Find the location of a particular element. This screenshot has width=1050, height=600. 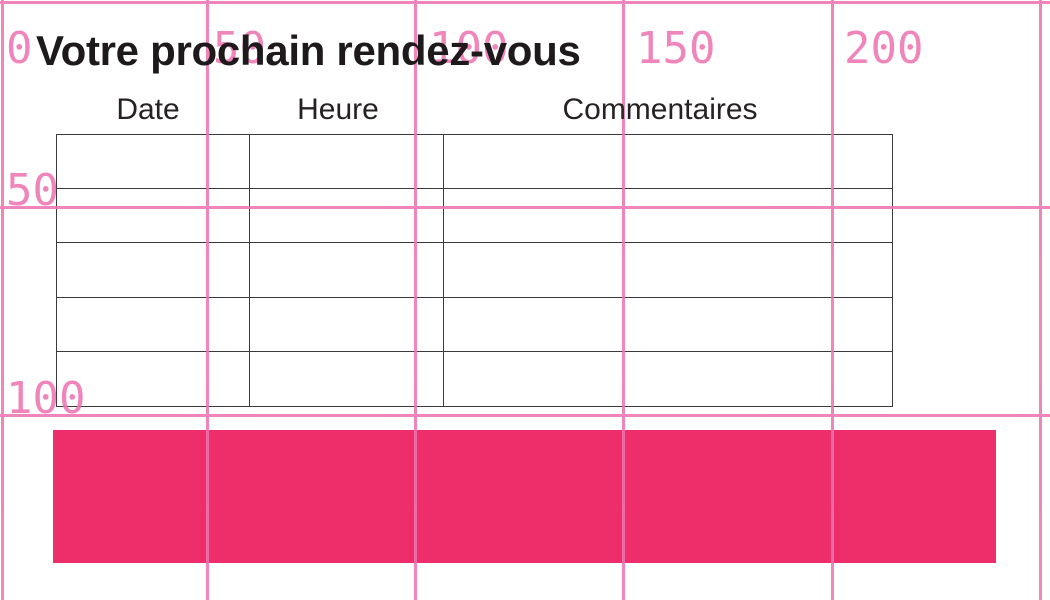

ruler-label-top-150: 150 is located at coordinates (676, 48).